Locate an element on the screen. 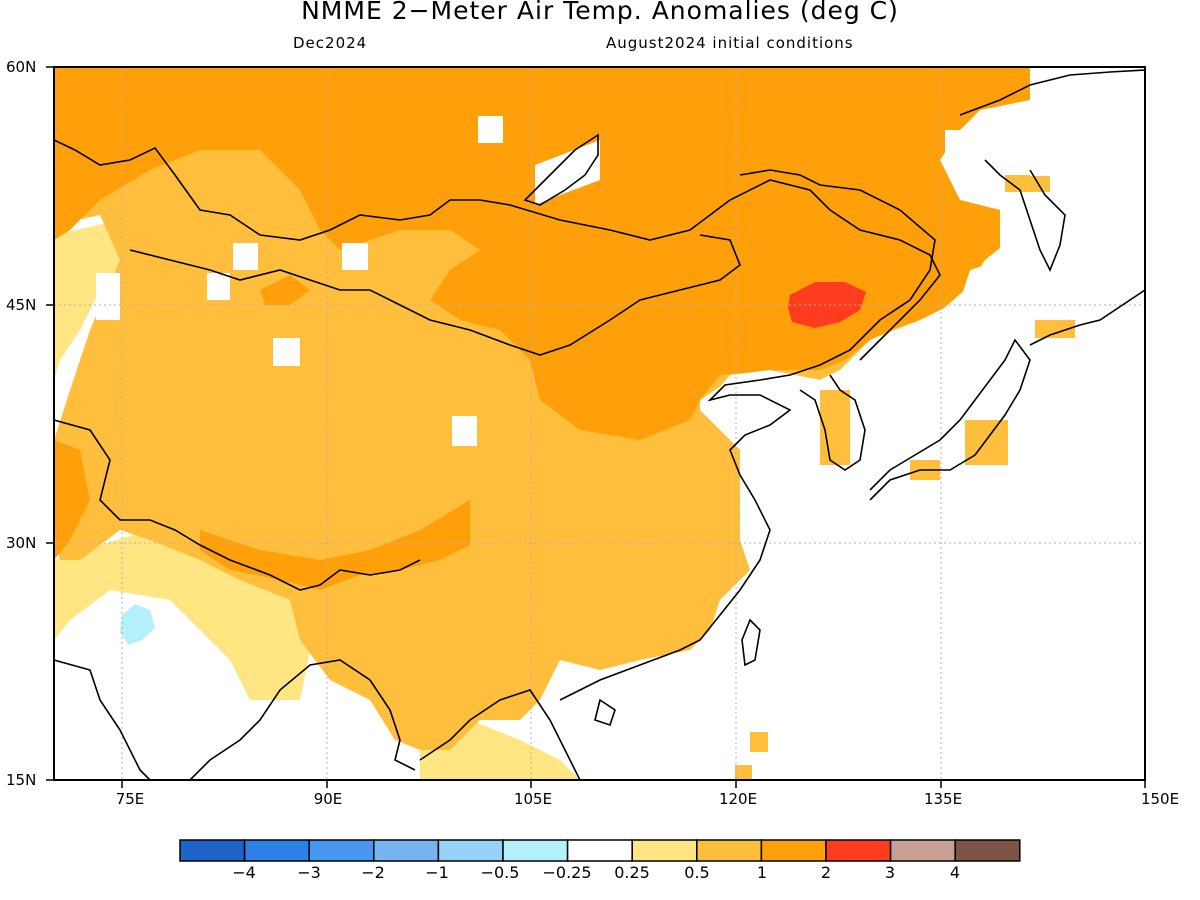 This screenshot has height=900, width=1200. lon-label-150e: 150E is located at coordinates (1160, 799).